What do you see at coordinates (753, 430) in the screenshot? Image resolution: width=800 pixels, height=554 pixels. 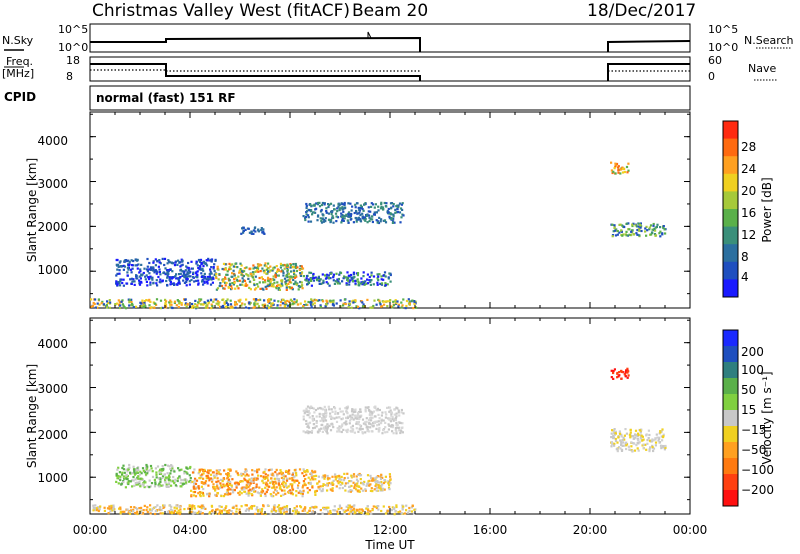 I see `vel-cbar-tick-m15: −15` at bounding box center [753, 430].